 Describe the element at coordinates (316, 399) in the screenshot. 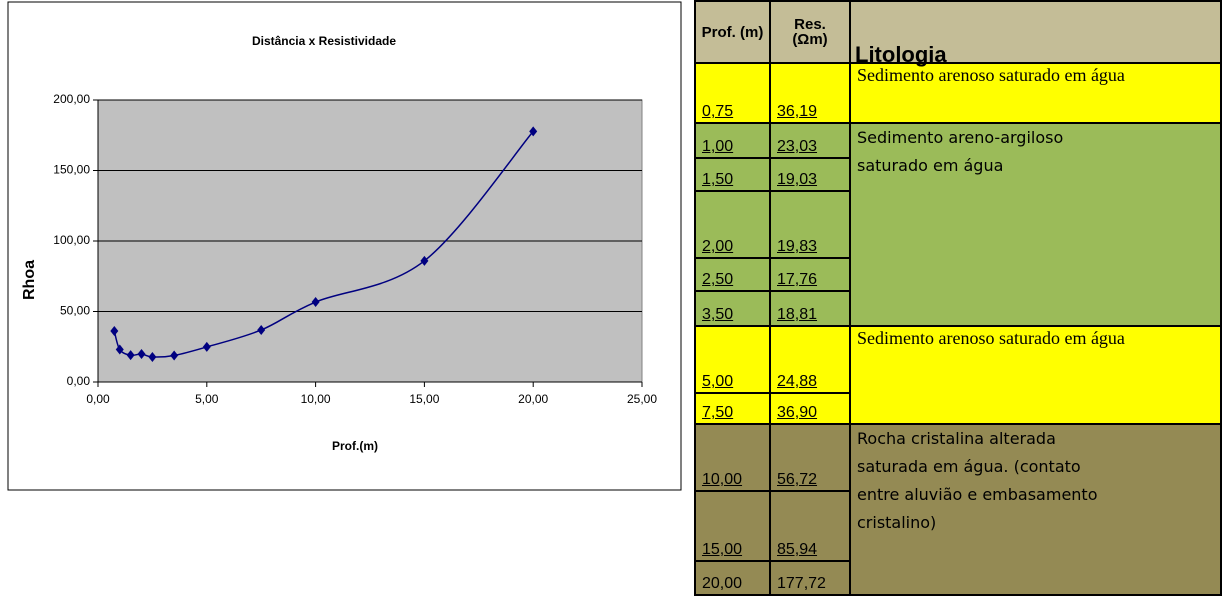

I see `x-tick-label: 10,00` at that location.